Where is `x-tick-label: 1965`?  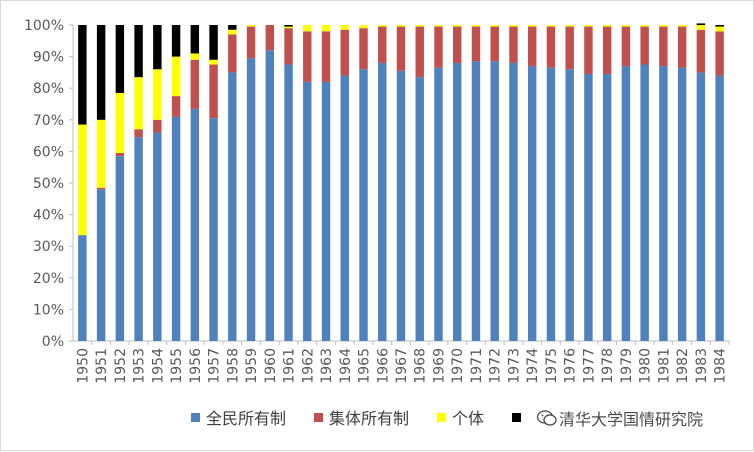
x-tick-label: 1965 is located at coordinates (365, 366).